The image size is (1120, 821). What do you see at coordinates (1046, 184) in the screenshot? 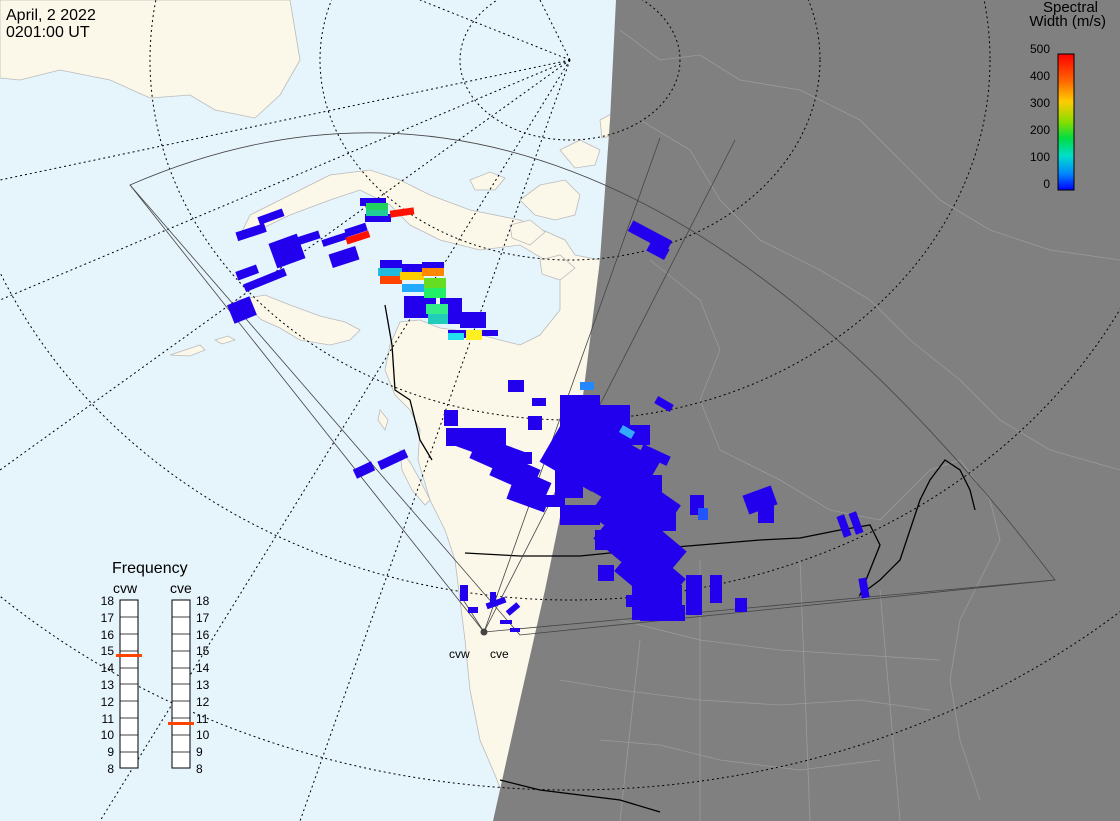
I see `colorbar-tick: 0` at bounding box center [1046, 184].